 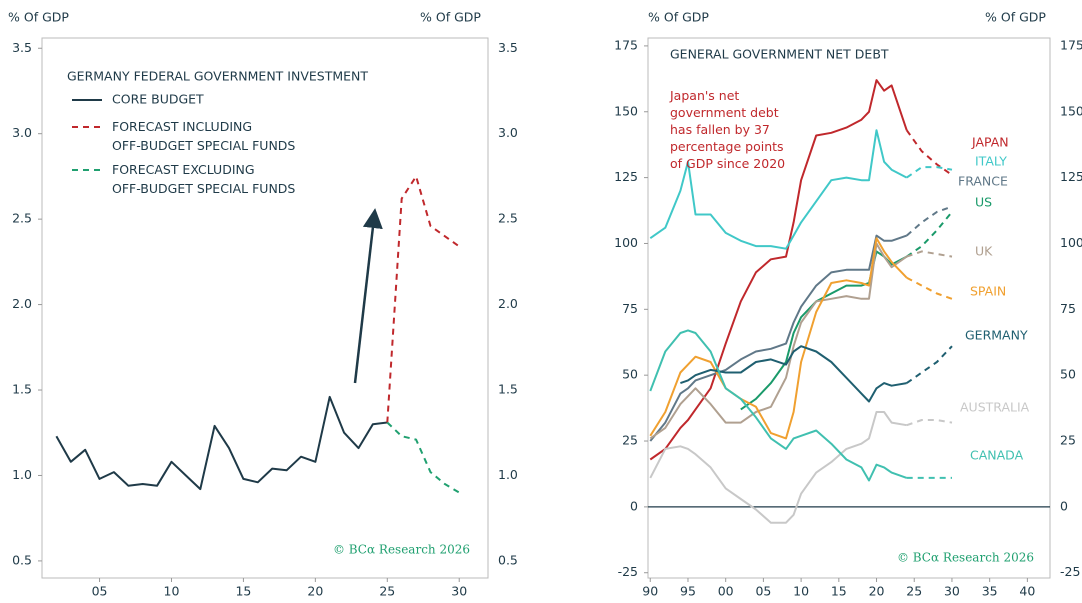 What do you see at coordinates (508, 303) in the screenshot?
I see `y2-tick-label: 2.0` at bounding box center [508, 303].